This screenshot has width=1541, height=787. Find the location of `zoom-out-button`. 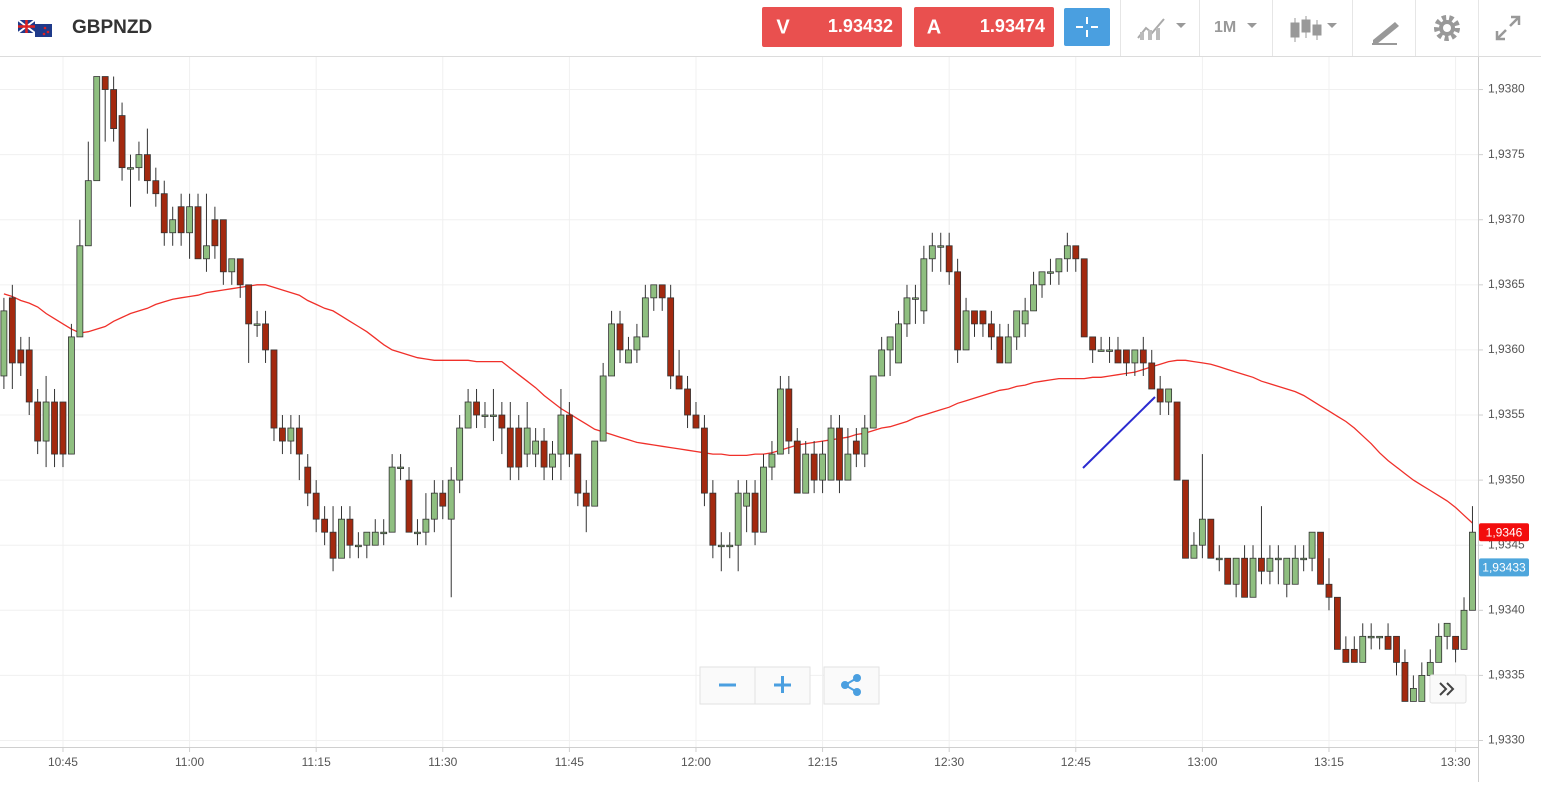

zoom-out-button is located at coordinates (727, 685).